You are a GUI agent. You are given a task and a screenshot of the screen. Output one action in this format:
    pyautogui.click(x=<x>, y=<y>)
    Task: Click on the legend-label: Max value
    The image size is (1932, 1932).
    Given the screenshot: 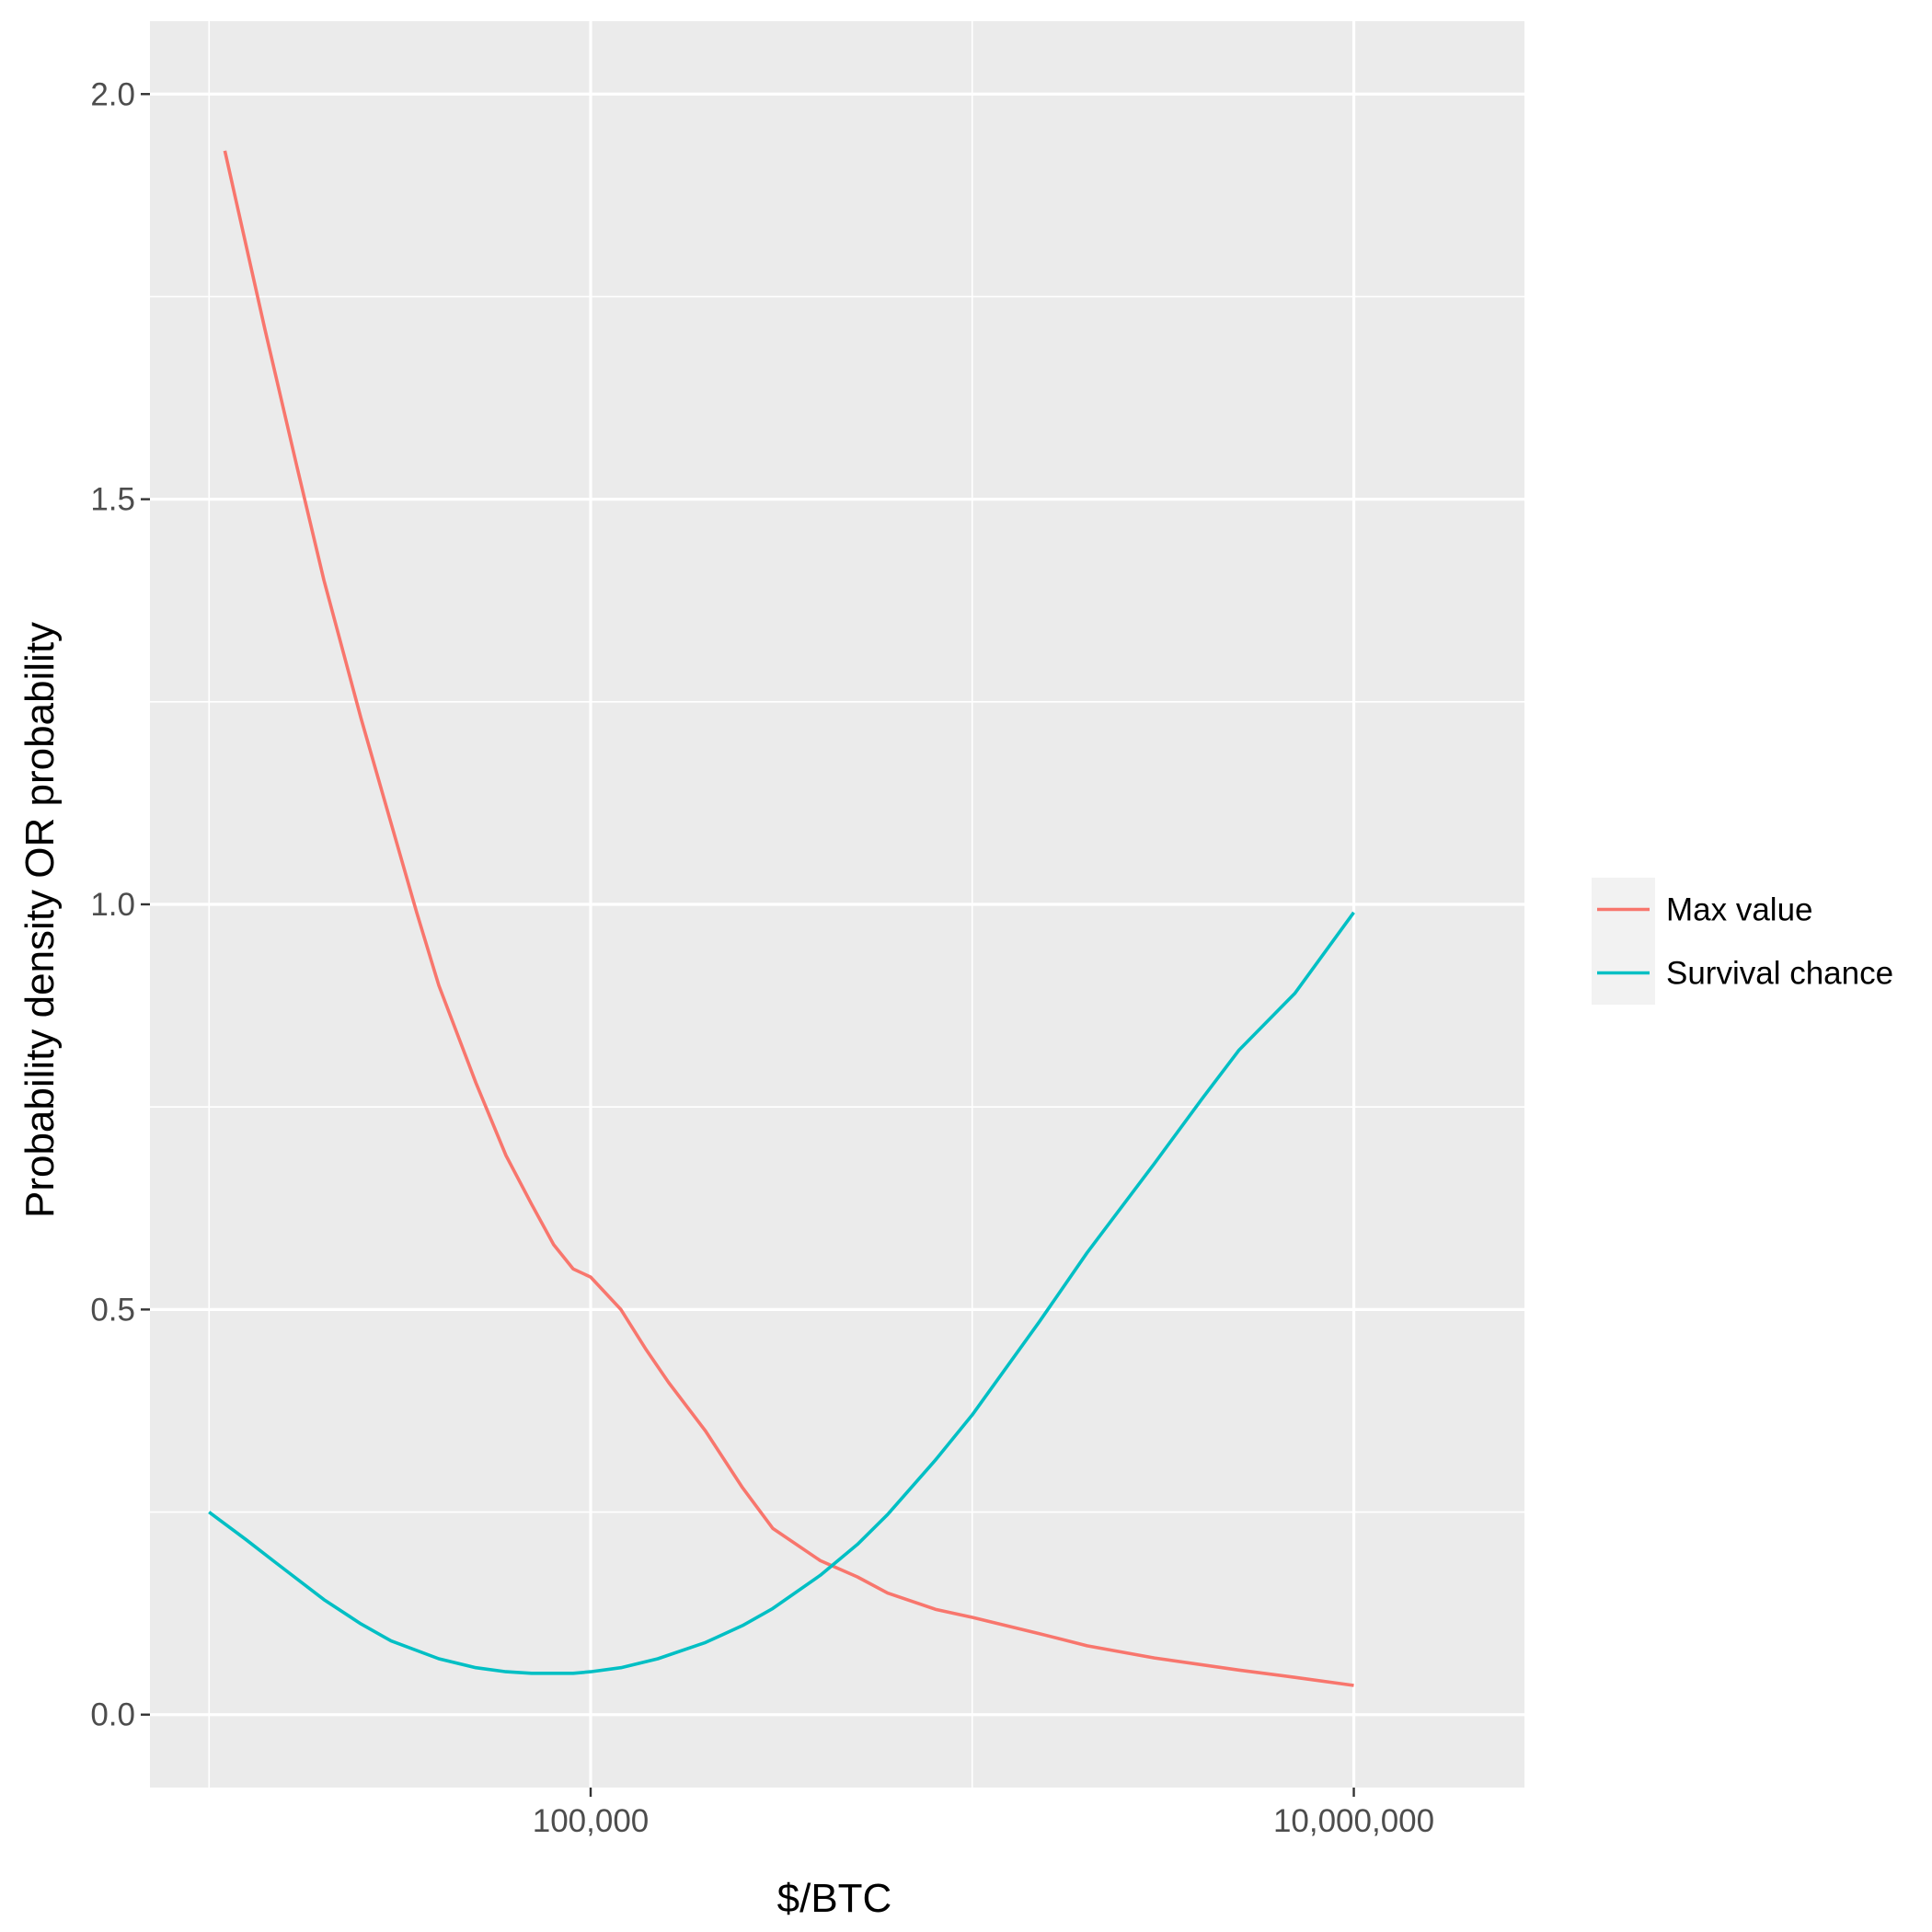 What is the action you would take?
    pyautogui.click(x=1739, y=910)
    